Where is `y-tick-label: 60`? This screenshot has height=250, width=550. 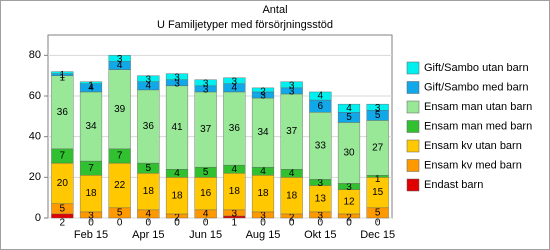 y-tick-label: 60 is located at coordinates (35, 96).